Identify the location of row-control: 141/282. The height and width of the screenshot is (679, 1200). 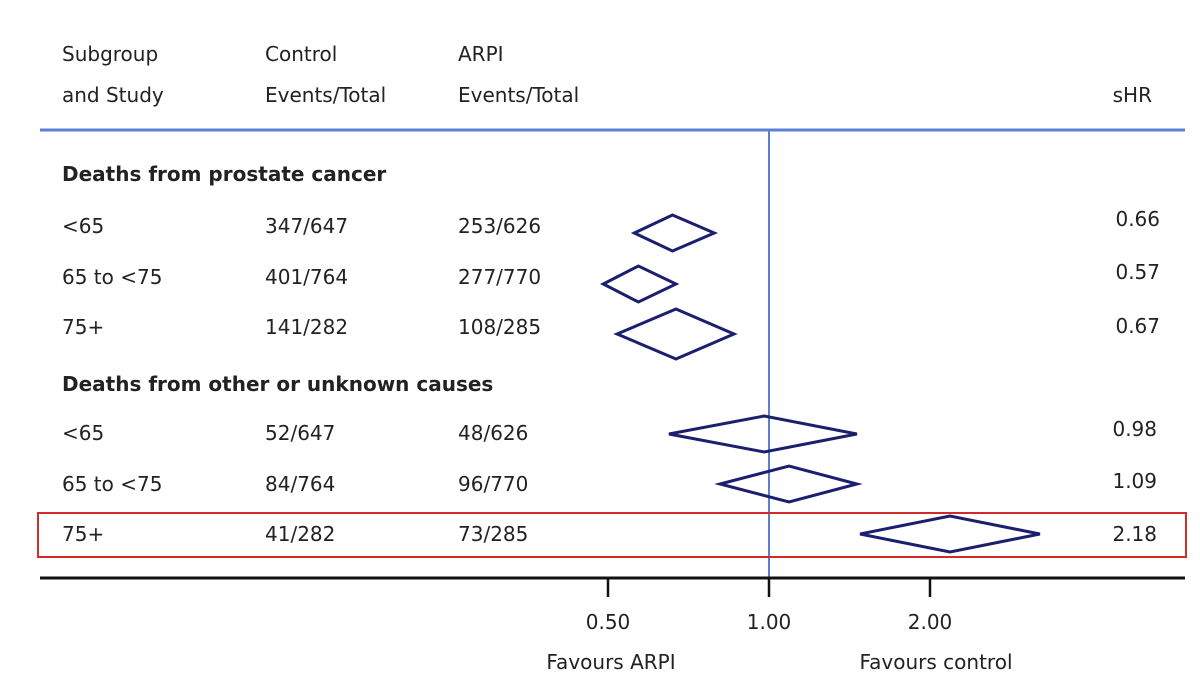
(306, 327).